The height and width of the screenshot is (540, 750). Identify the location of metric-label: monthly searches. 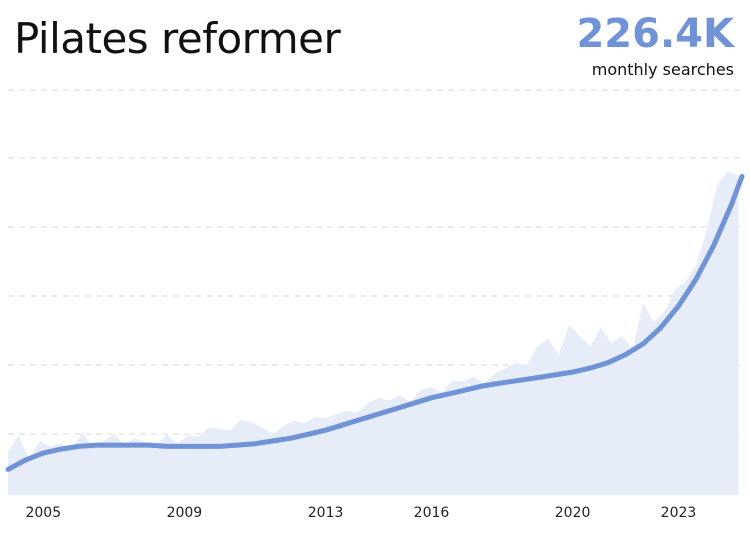
(662, 69).